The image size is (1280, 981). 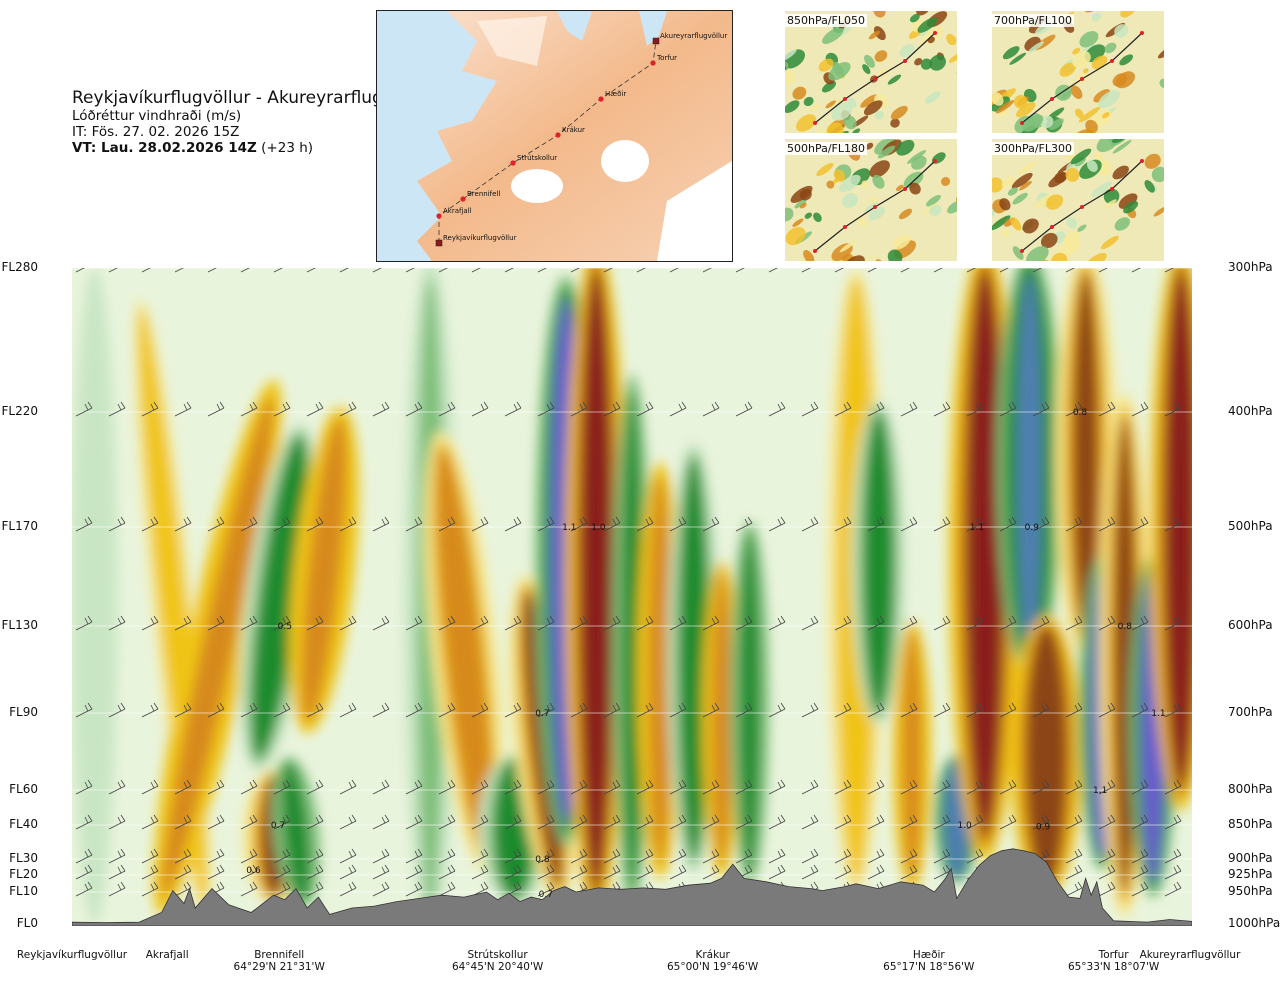 I want to click on waypoint-coord: 65°00'N 19°46'W, so click(x=712, y=967).